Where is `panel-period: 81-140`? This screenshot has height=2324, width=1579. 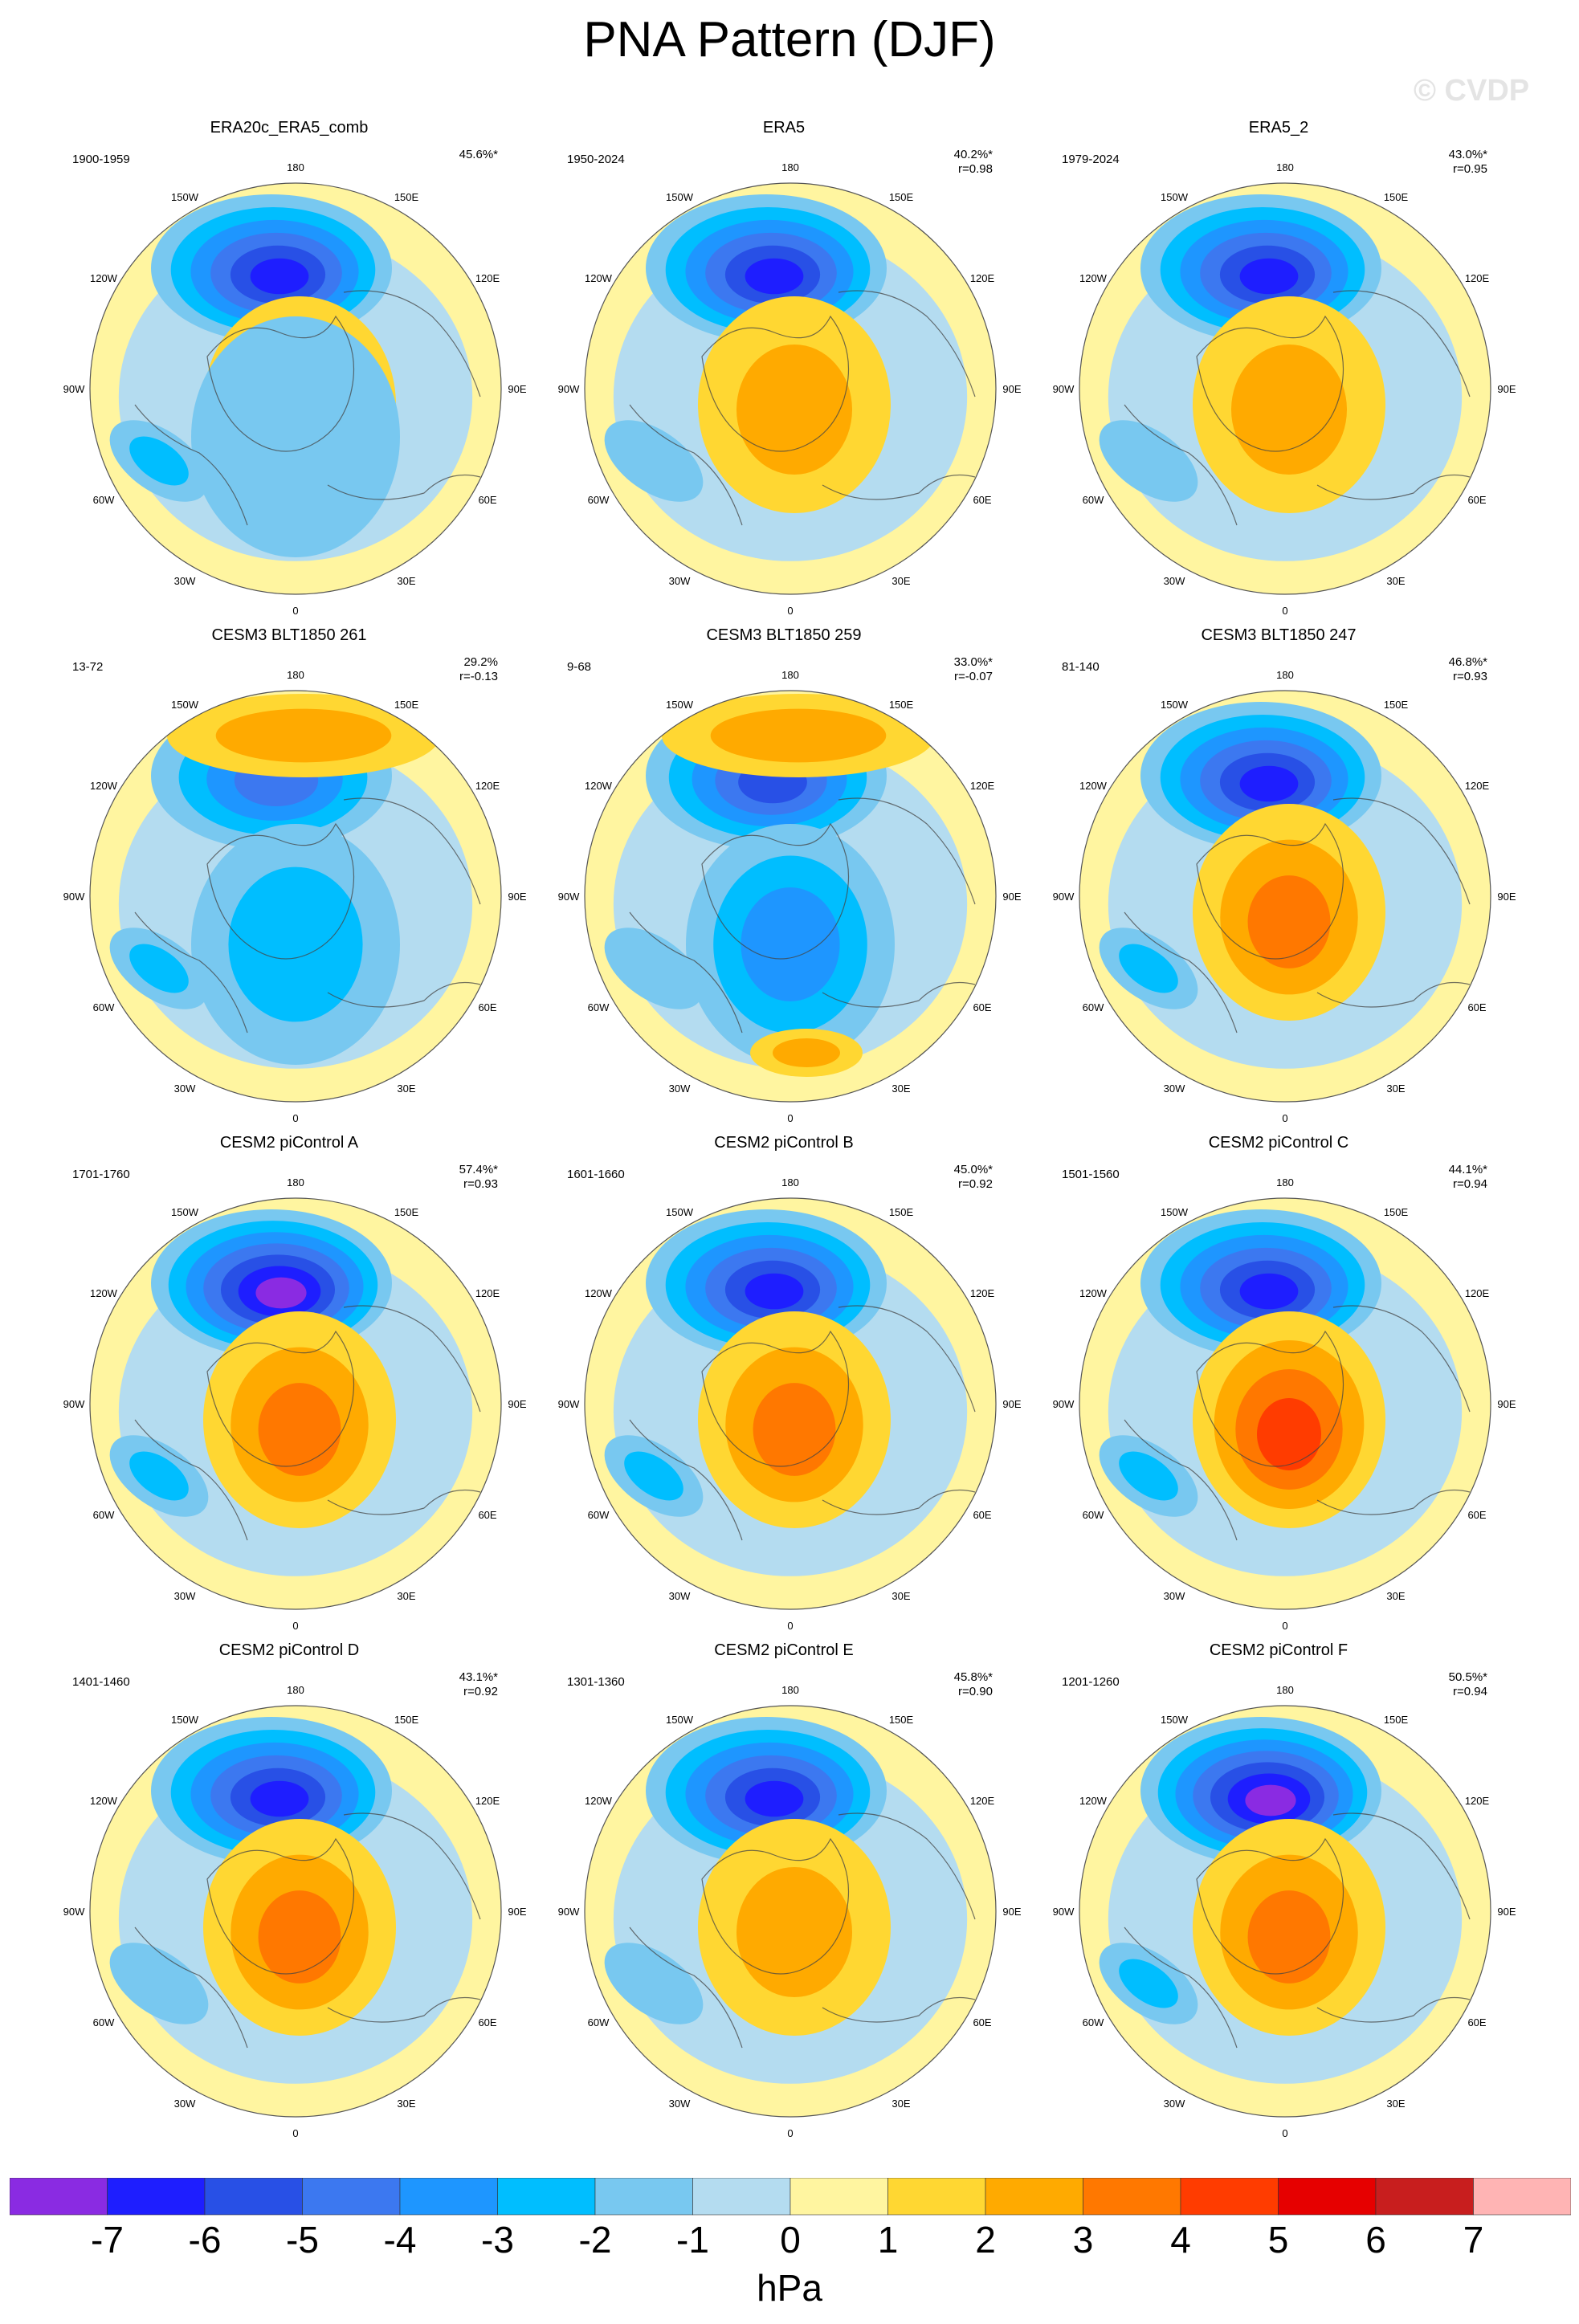
panel-period: 81-140 is located at coordinates (1081, 667).